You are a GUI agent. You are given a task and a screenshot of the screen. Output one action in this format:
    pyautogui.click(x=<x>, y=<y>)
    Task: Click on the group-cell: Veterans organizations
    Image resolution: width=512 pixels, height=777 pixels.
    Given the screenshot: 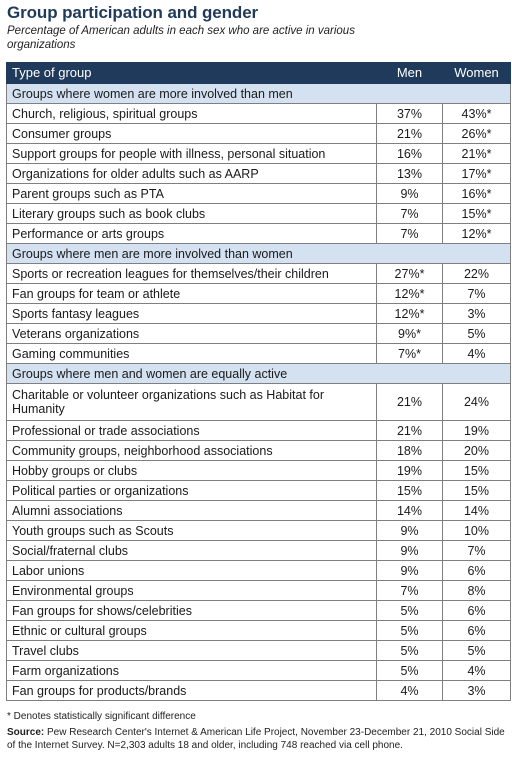 What is the action you would take?
    pyautogui.click(x=191, y=333)
    